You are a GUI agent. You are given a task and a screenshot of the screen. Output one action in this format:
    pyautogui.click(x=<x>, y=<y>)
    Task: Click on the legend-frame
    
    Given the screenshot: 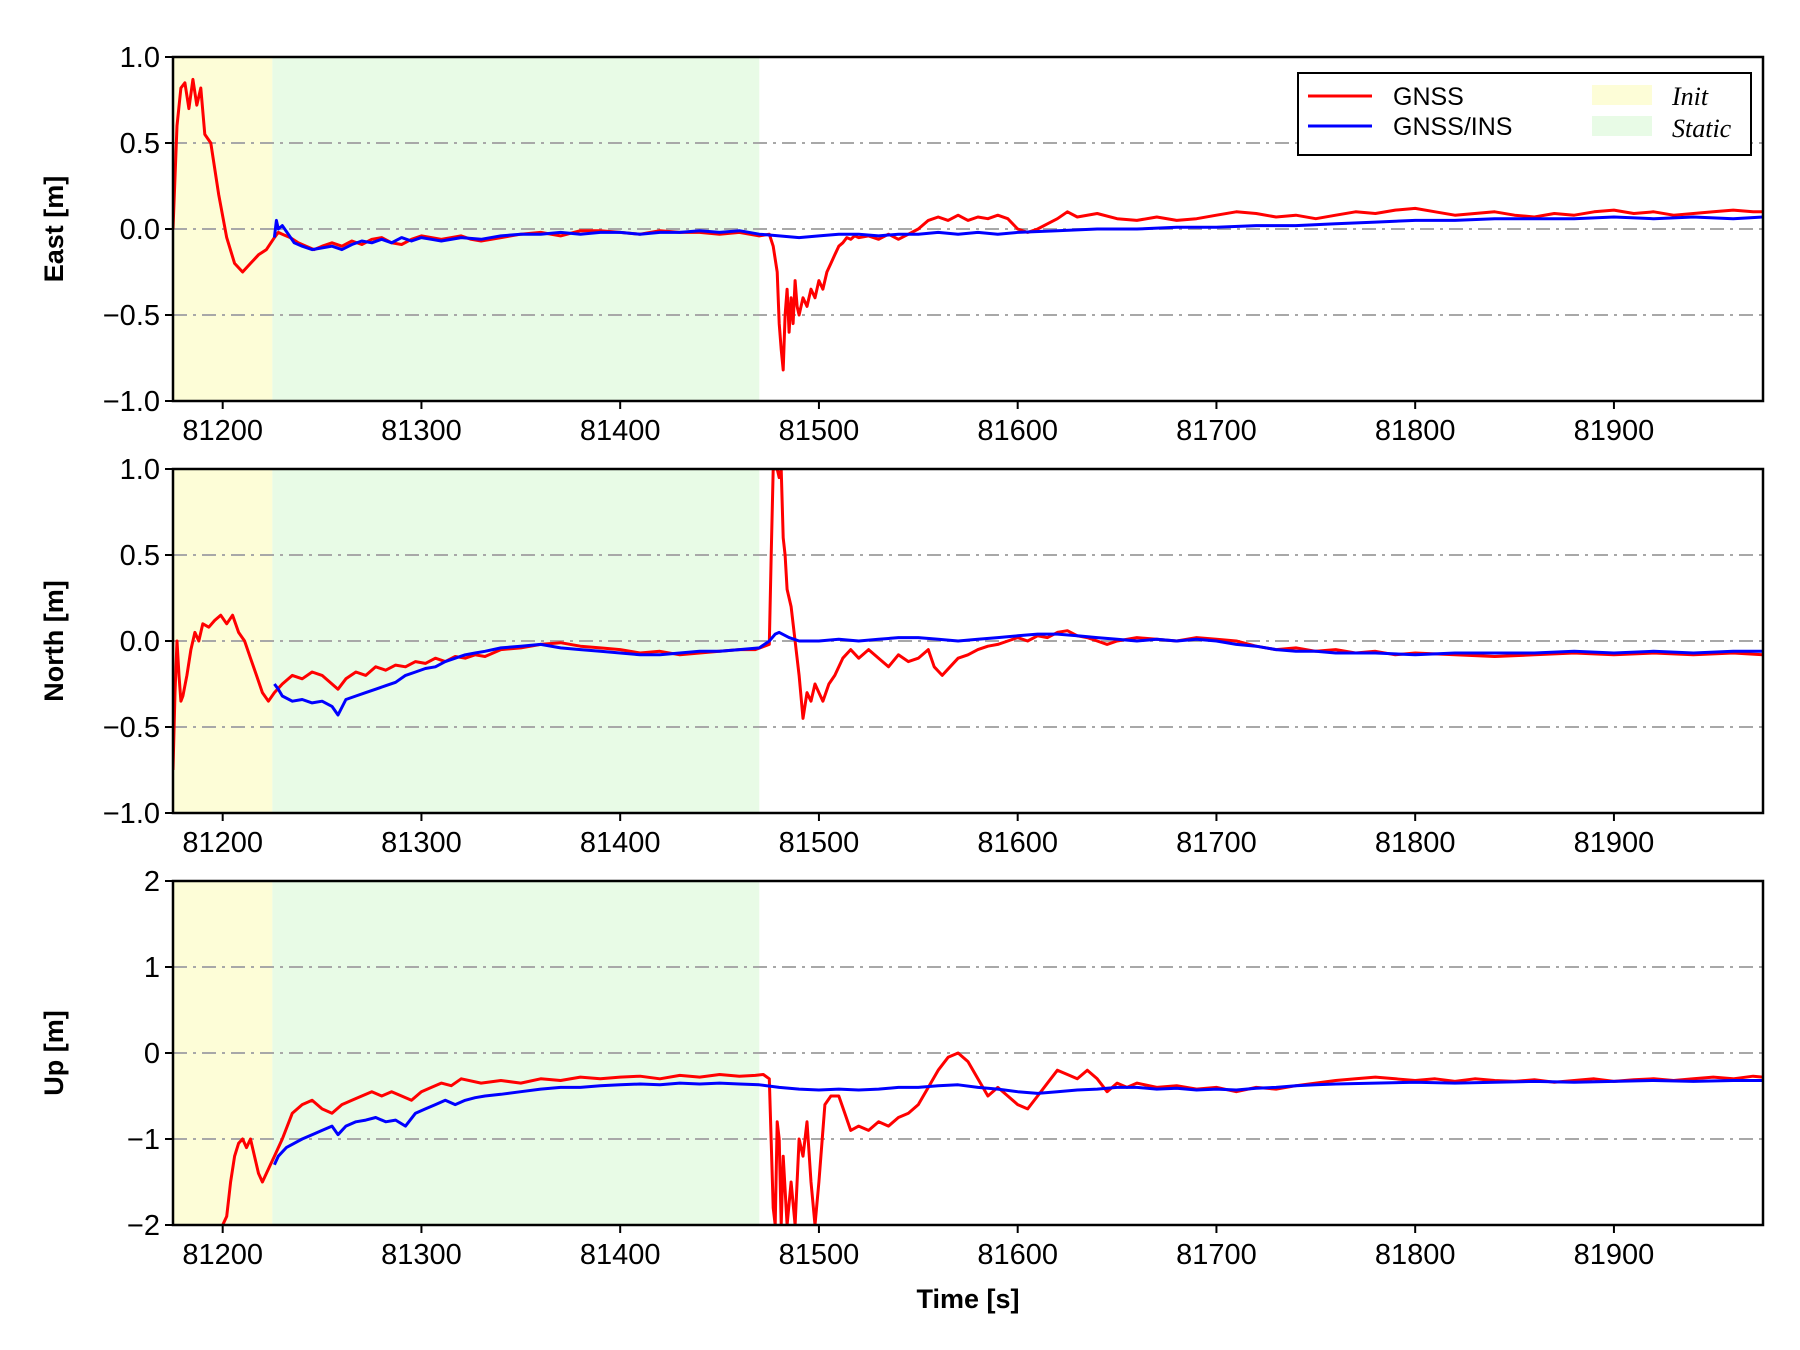 What is the action you would take?
    pyautogui.click(x=1524, y=114)
    